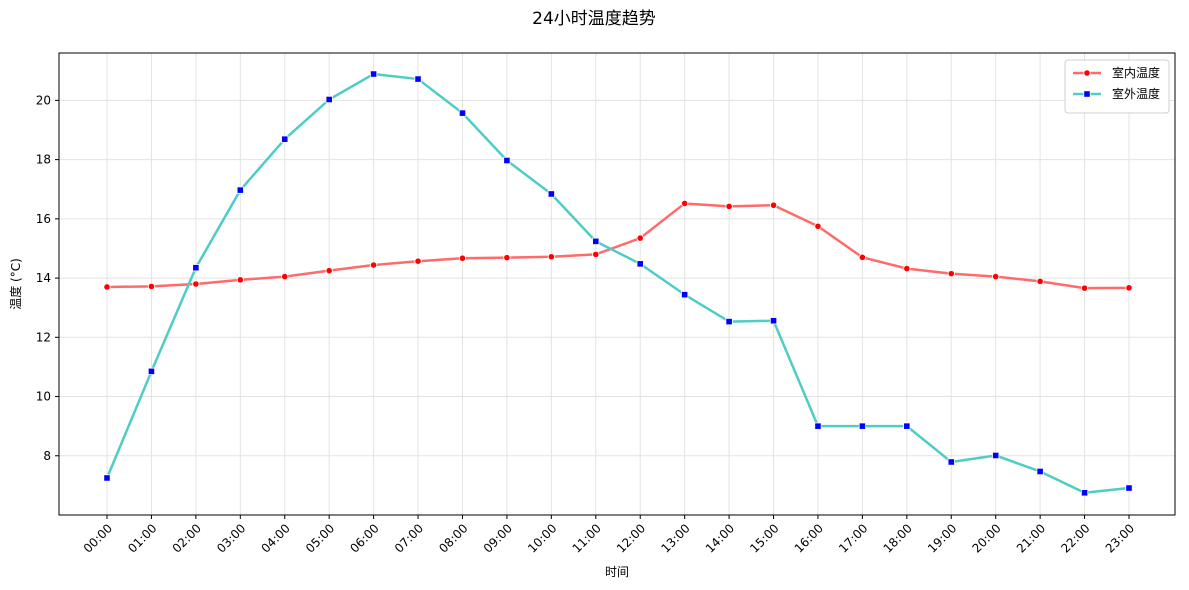 This screenshot has width=1189, height=590. Describe the element at coordinates (43, 337) in the screenshot. I see `y-tick-label: 12` at that location.